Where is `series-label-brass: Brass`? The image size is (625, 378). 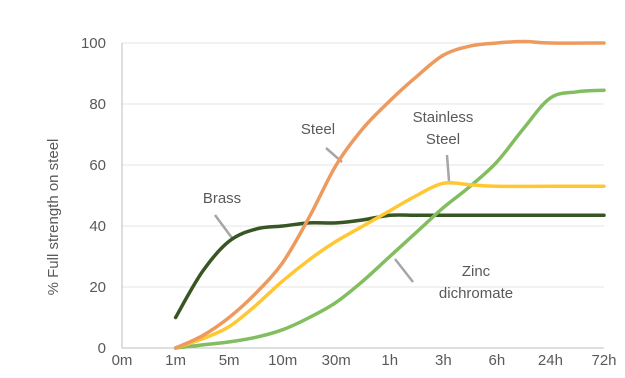 series-label-brass: Brass is located at coordinates (222, 198).